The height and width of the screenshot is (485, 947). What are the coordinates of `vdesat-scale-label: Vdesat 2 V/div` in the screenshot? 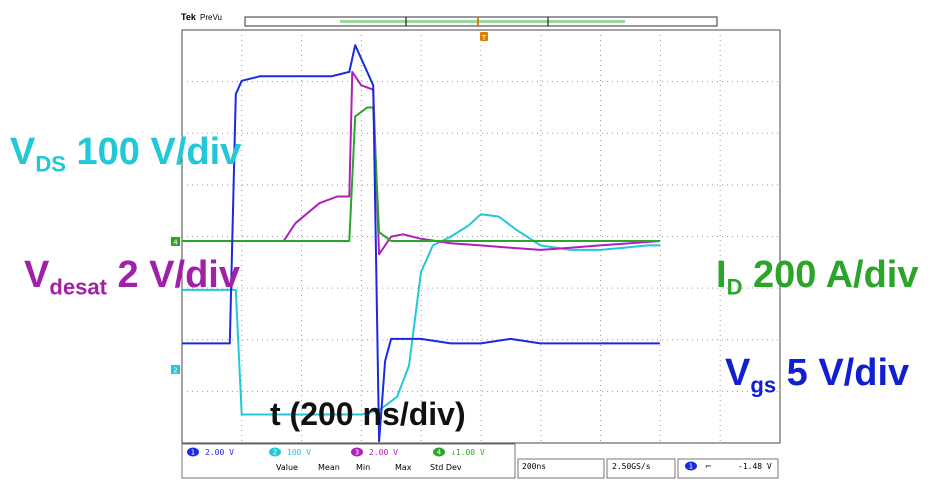 It's located at (132, 277).